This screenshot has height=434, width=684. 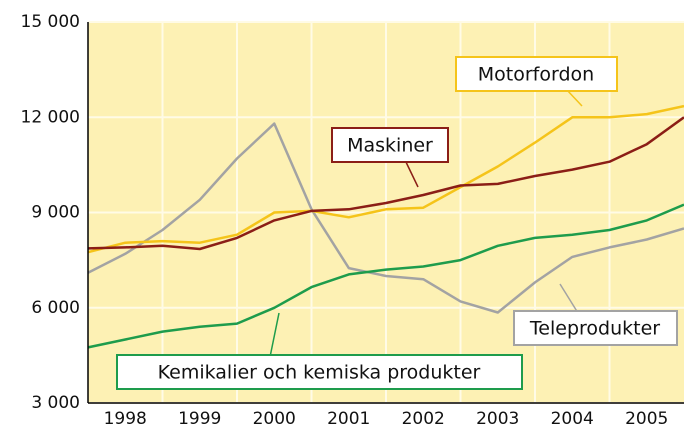 I want to click on callout-label: Teleprodukter, so click(x=594, y=329).